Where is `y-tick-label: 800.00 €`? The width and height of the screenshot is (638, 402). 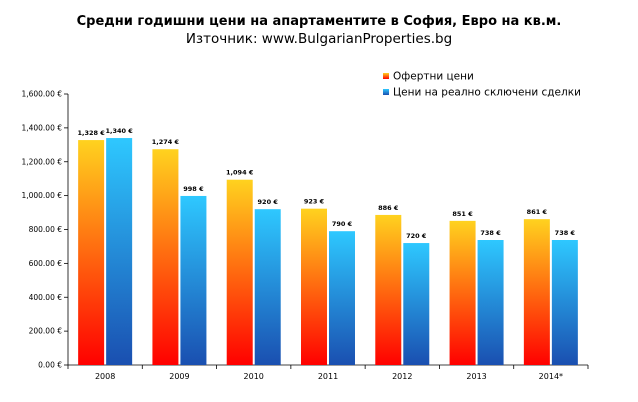
y-tick-label: 800.00 € is located at coordinates (46, 229).